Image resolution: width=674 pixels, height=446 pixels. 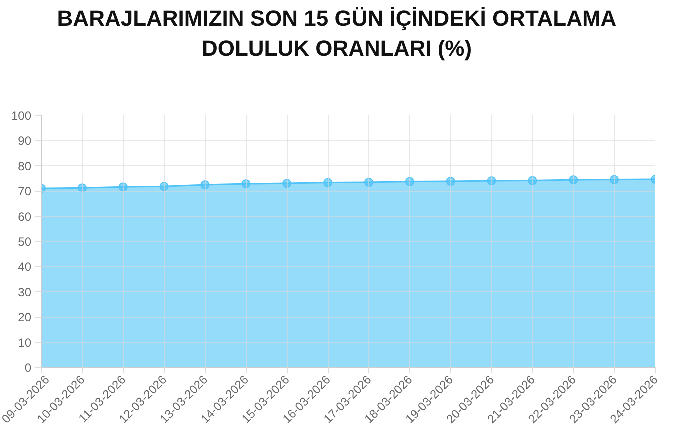 What do you see at coordinates (25, 267) in the screenshot?
I see `y-tick-label: 40` at bounding box center [25, 267].